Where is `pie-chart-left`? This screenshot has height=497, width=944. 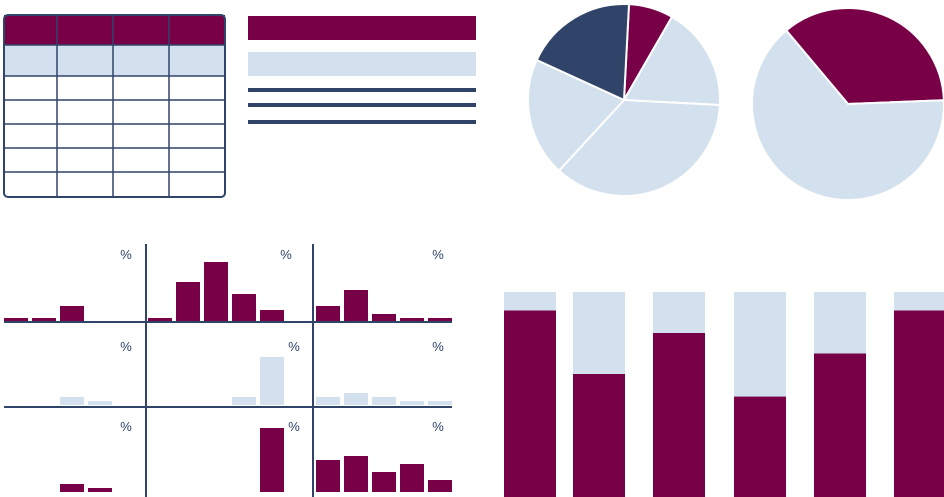 pie-chart-left is located at coordinates (624, 100).